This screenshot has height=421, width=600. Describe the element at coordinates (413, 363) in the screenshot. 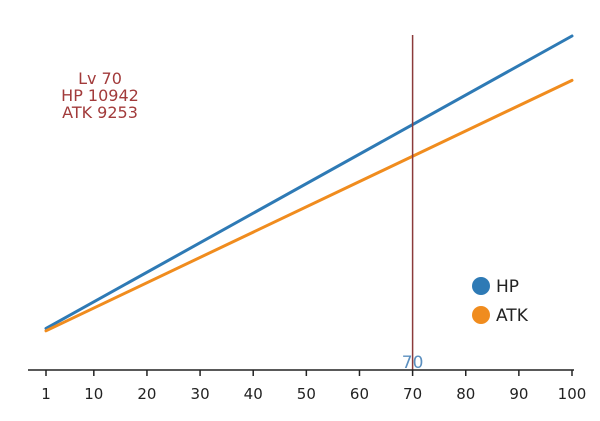

I see `level-marker-label: 70` at that location.